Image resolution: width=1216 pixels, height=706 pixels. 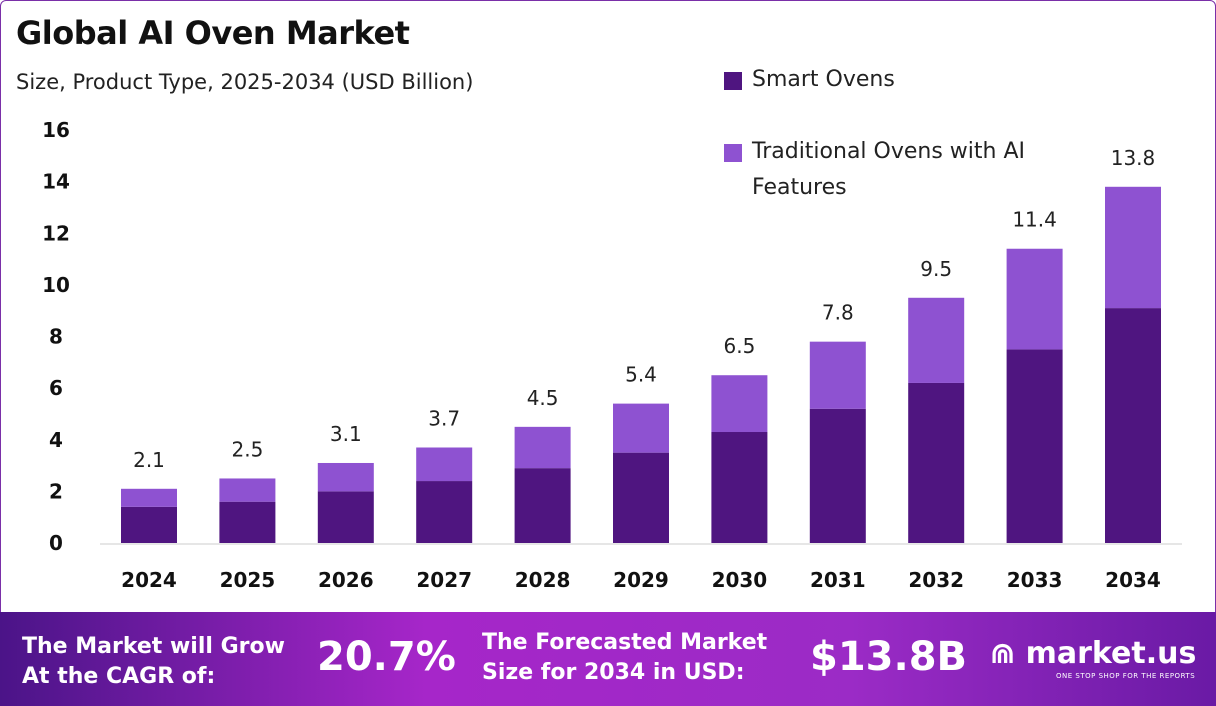 What do you see at coordinates (444, 418) in the screenshot?
I see `total-label: 3.7` at bounding box center [444, 418].